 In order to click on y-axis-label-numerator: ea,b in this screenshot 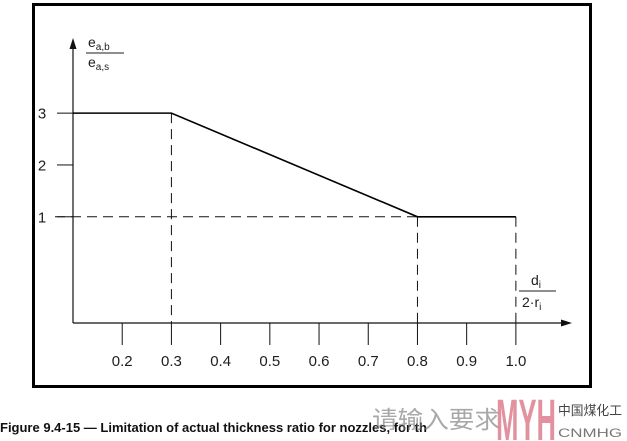, I will do `click(99, 43)`.